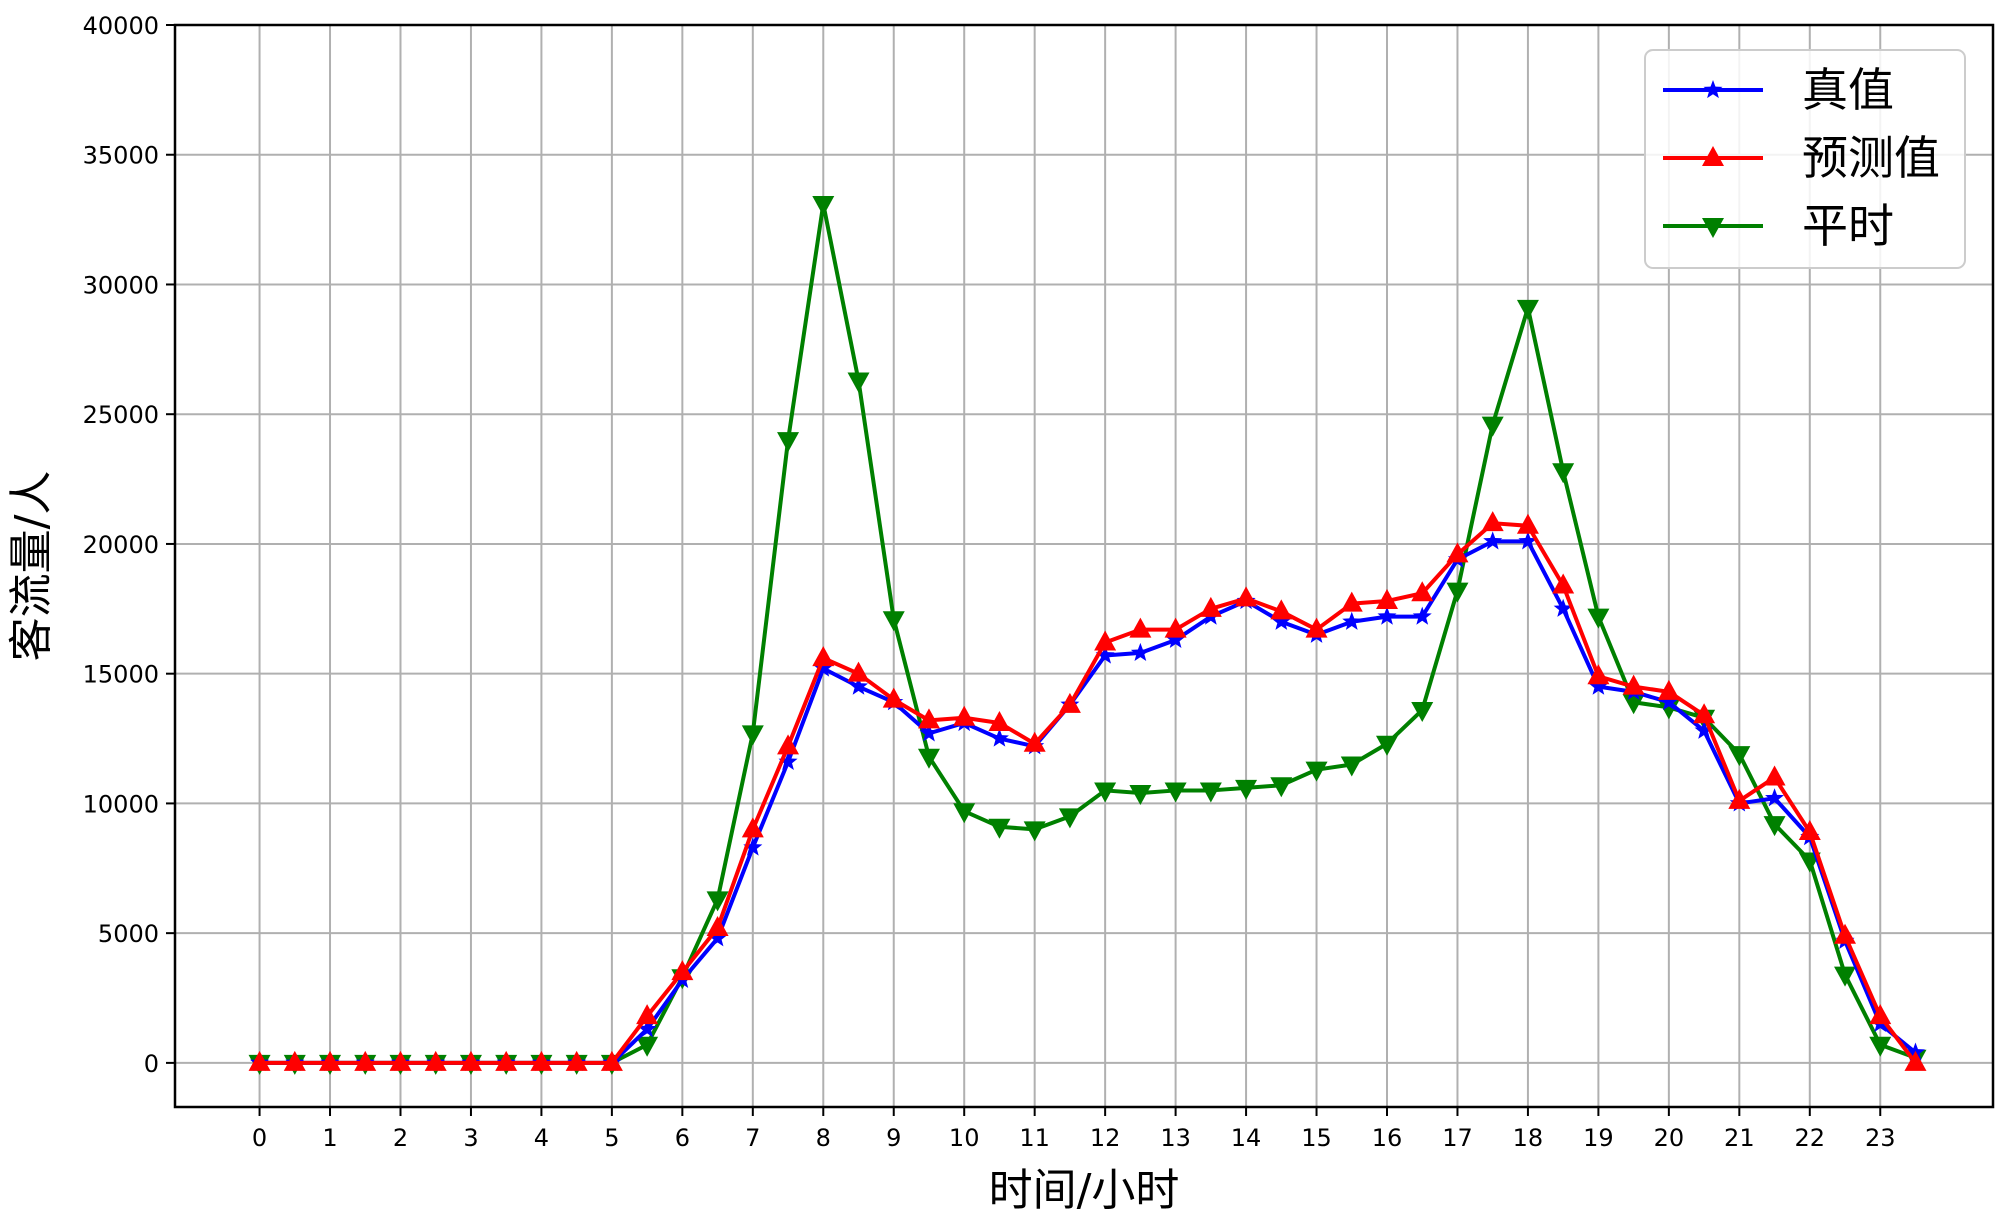 This screenshot has width=2000, height=1220. I want to click on x-tick-label: 15, so click(1316, 1138).